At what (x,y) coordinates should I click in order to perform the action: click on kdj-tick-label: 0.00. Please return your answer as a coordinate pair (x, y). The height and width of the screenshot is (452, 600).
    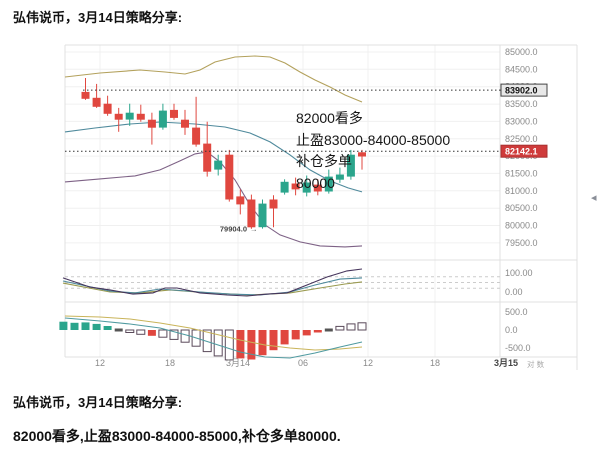
    Looking at the image, I should click on (514, 292).